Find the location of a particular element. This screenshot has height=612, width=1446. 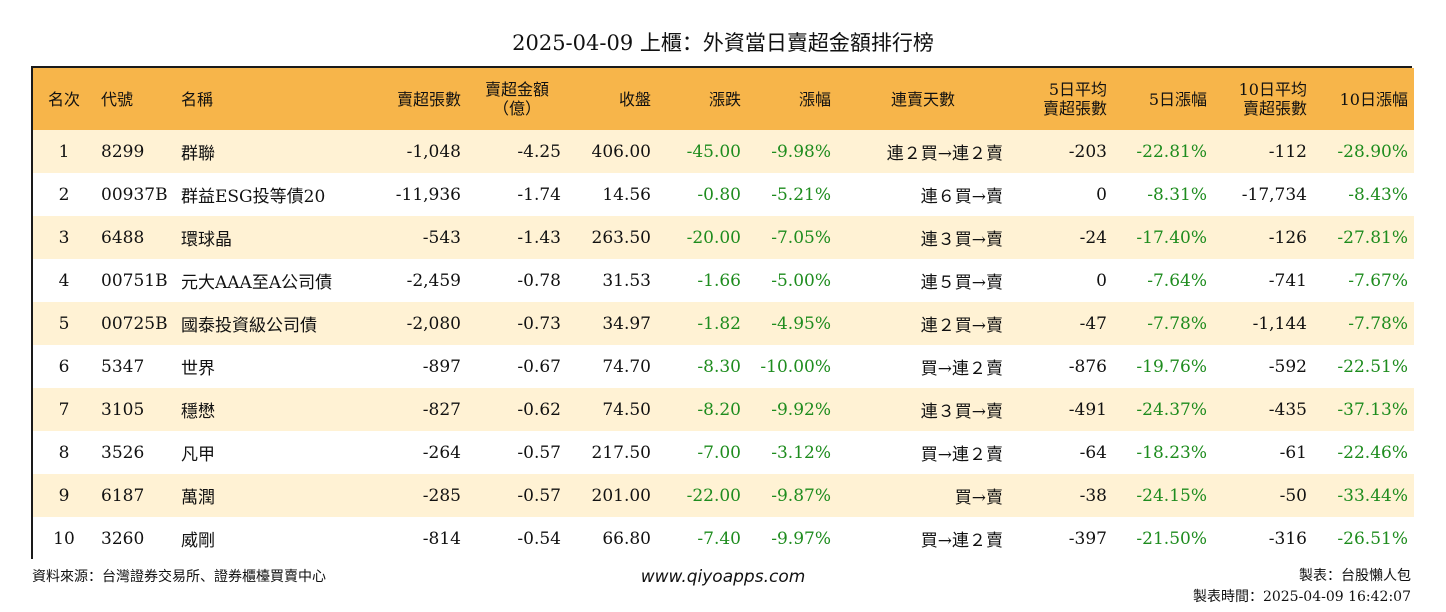

cell-net-sell-amount: -0.62 is located at coordinates (539, 409).